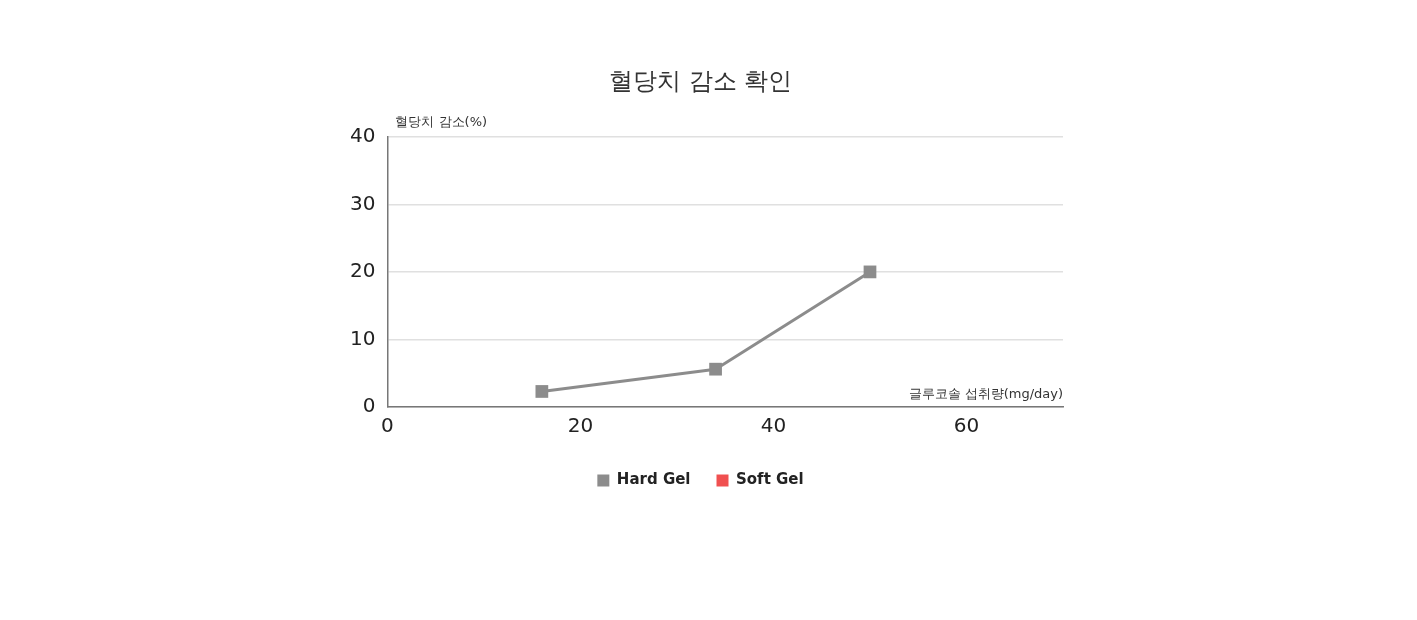 This screenshot has height=620, width=1417. Describe the element at coordinates (580, 425) in the screenshot. I see `x-tick-label: 20` at that location.